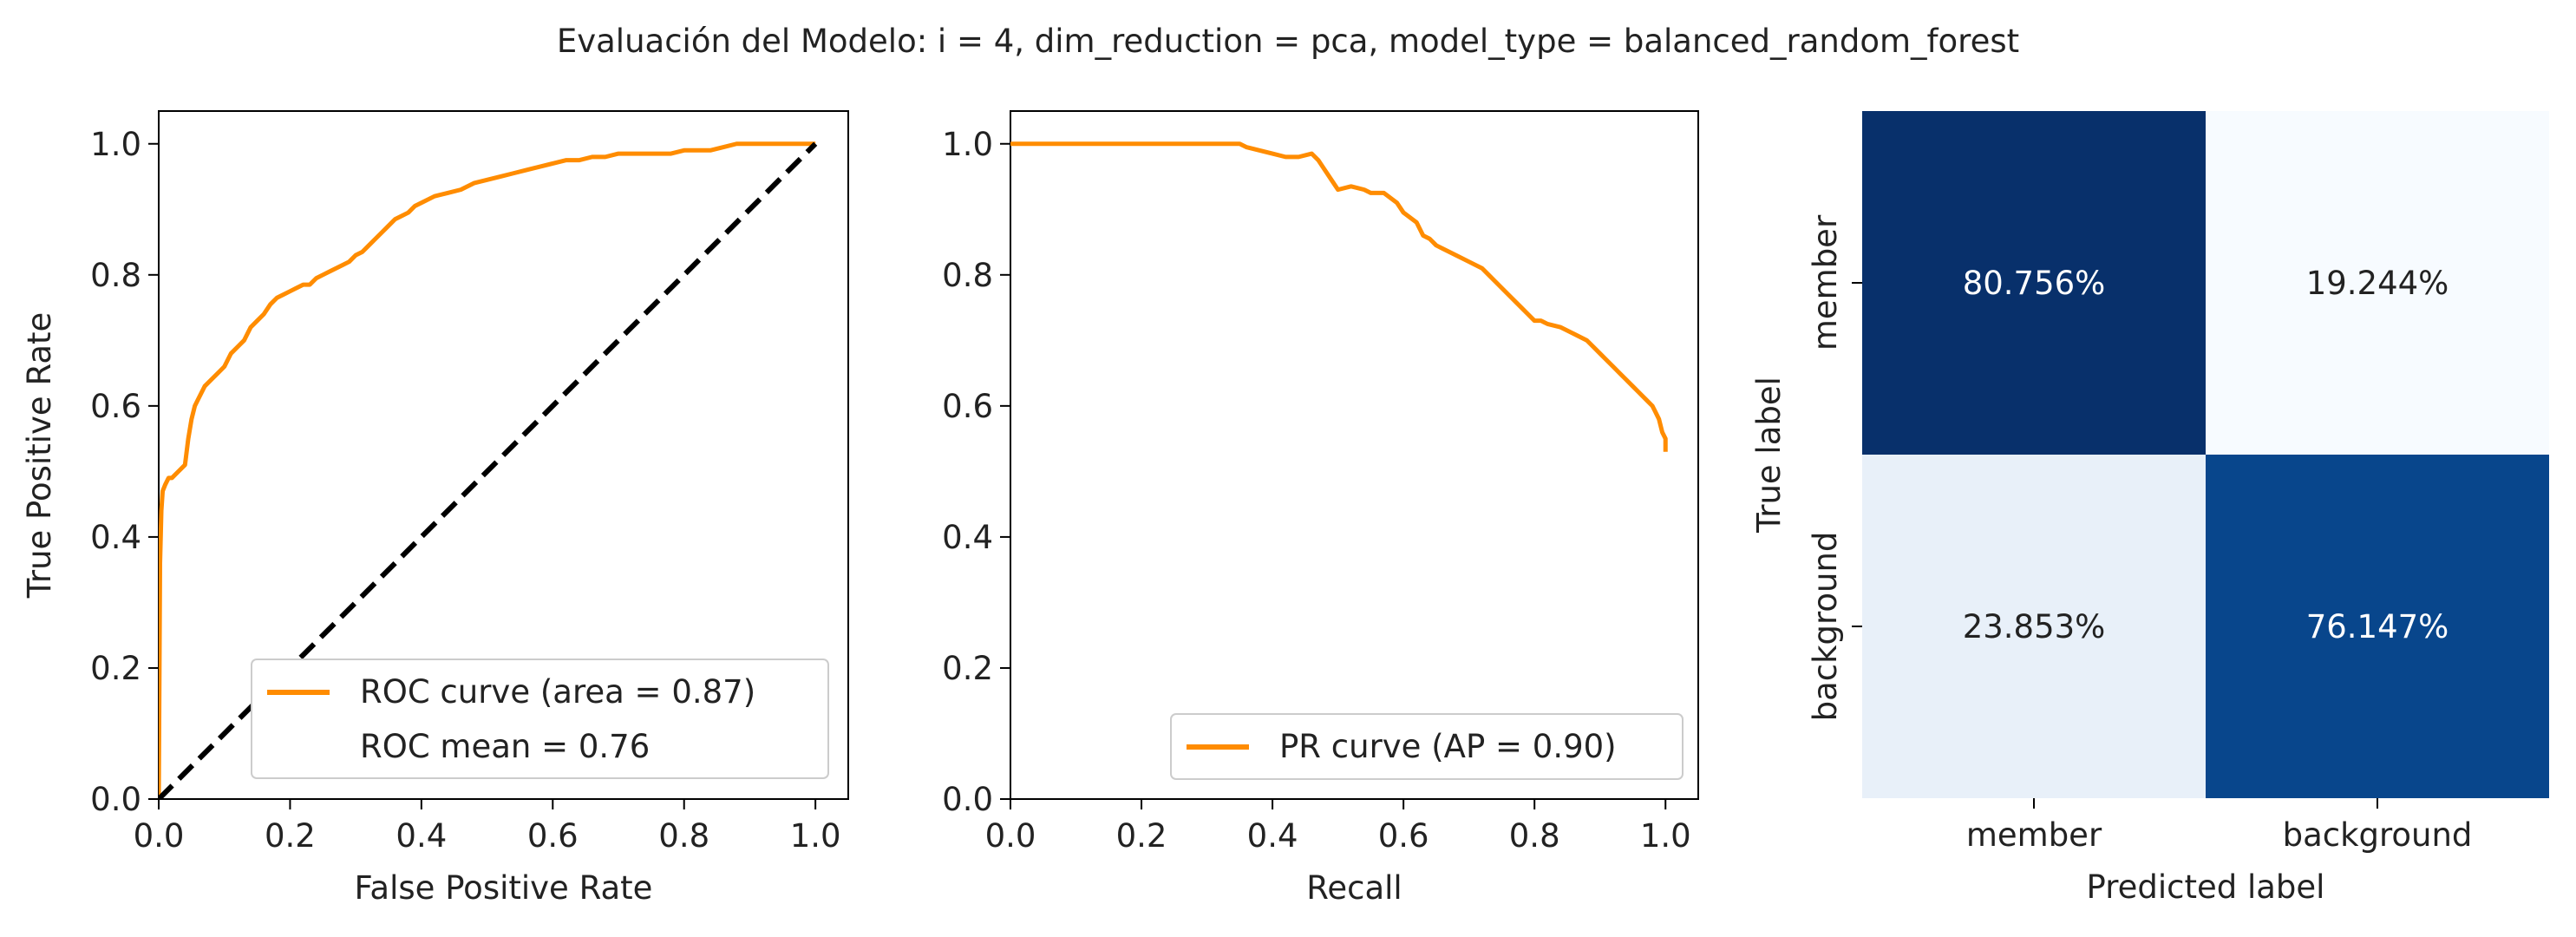 This screenshot has height=937, width=2576. I want to click on cm-cell-label: 23.853%, so click(2034, 626).